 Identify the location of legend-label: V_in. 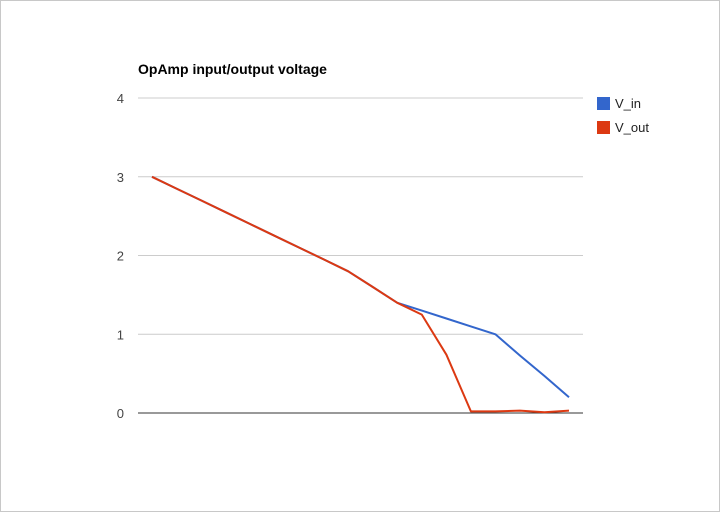
(628, 103).